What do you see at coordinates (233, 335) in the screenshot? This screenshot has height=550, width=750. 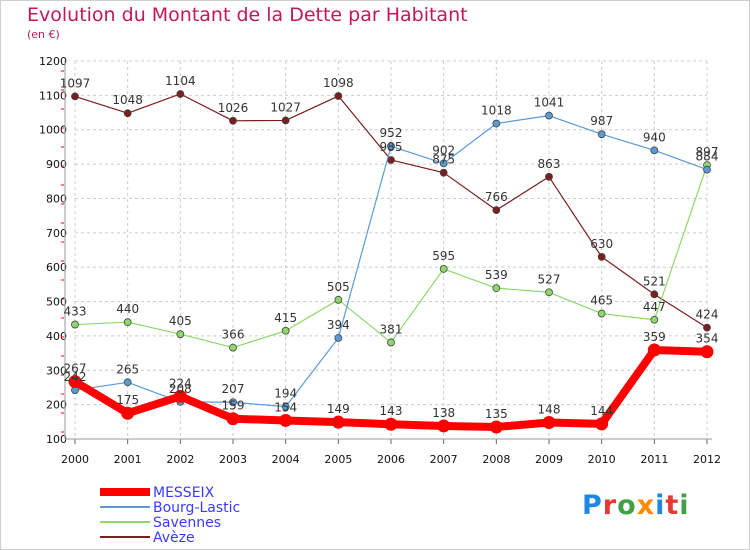 I see `data-label-savennes: 366` at bounding box center [233, 335].